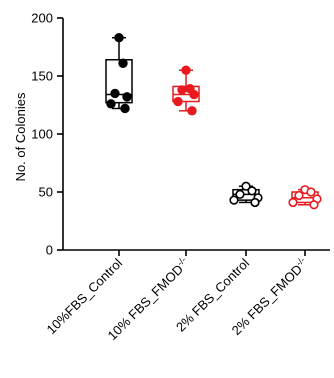  I want to click on y-tick-label: 0, so click(49, 250).